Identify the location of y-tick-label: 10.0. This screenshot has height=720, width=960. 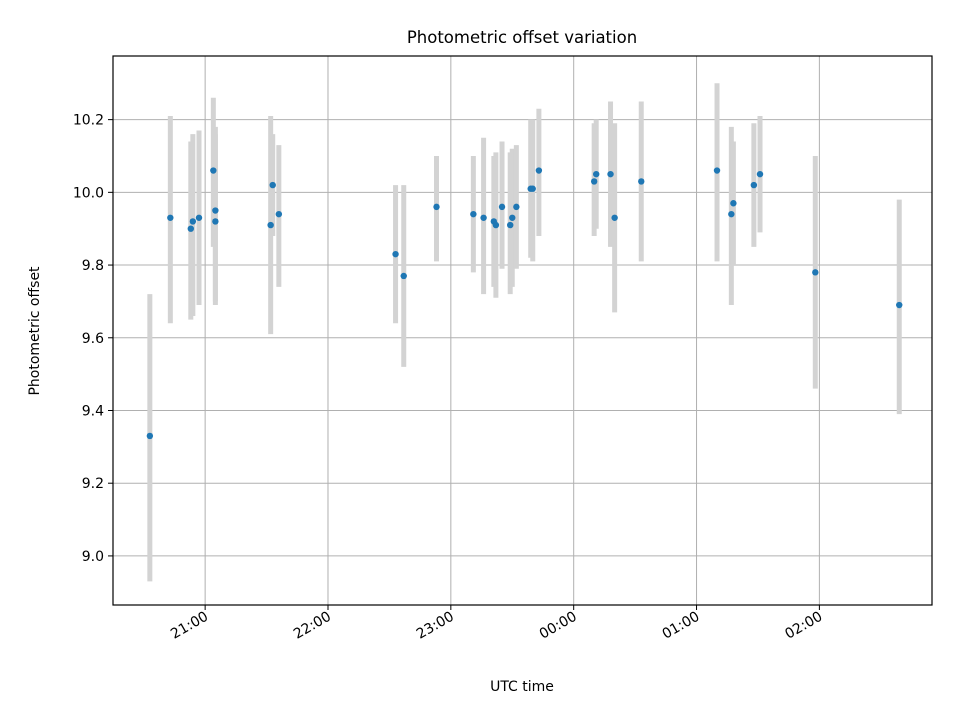
(88, 193).